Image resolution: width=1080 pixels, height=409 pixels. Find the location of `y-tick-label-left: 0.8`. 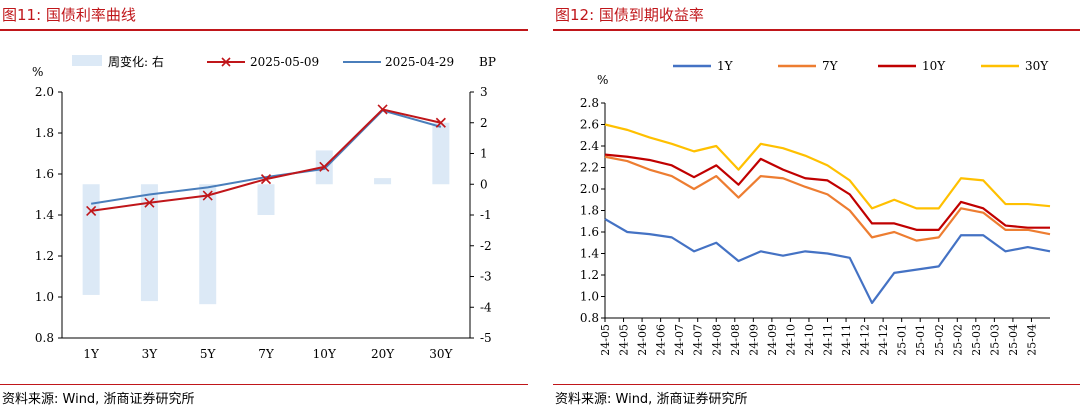

y-tick-label-left: 0.8 is located at coordinates (44, 338).